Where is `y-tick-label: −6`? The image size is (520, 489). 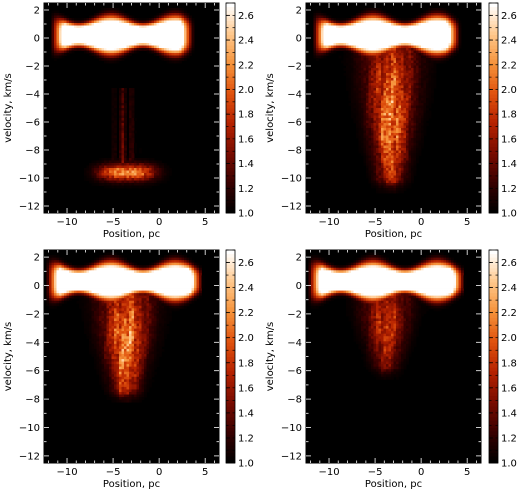 y-tick-label: −6 is located at coordinates (294, 123).